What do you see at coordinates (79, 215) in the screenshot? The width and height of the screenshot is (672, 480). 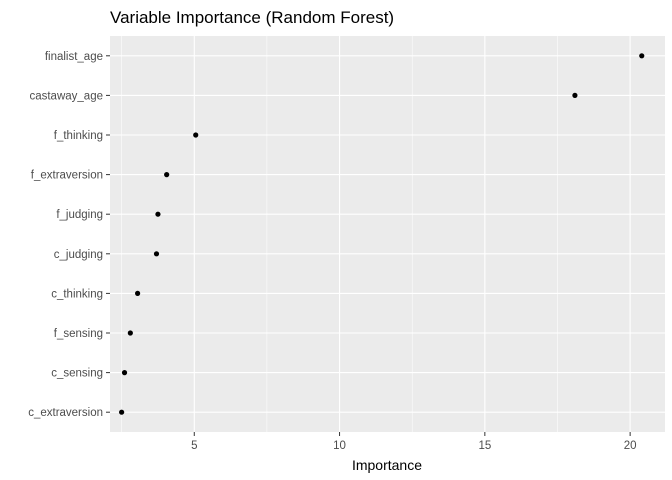 I see `y-tick-label: f_judging` at bounding box center [79, 215].